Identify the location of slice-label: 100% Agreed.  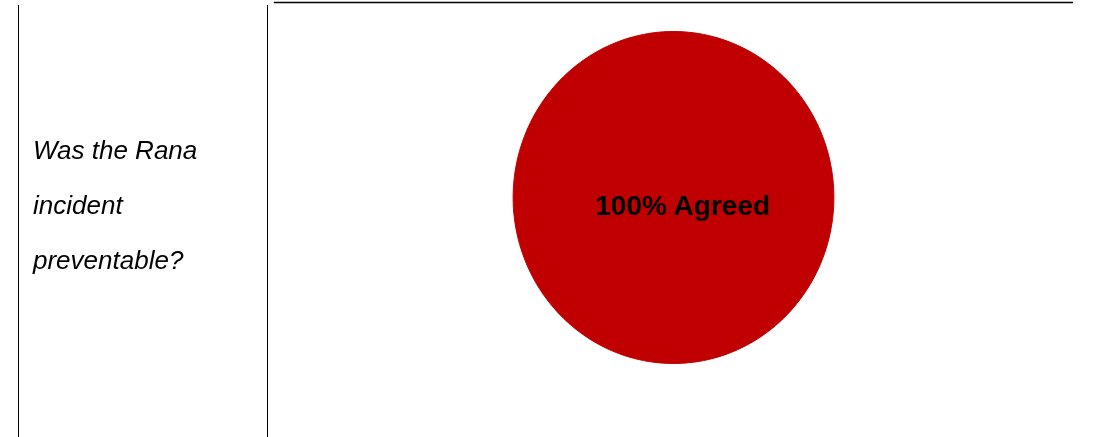
(683, 205).